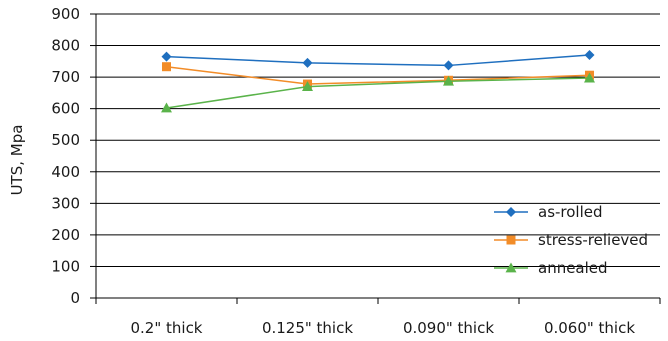  What do you see at coordinates (65, 266) in the screenshot?
I see `y-tick-label: 100` at bounding box center [65, 266].